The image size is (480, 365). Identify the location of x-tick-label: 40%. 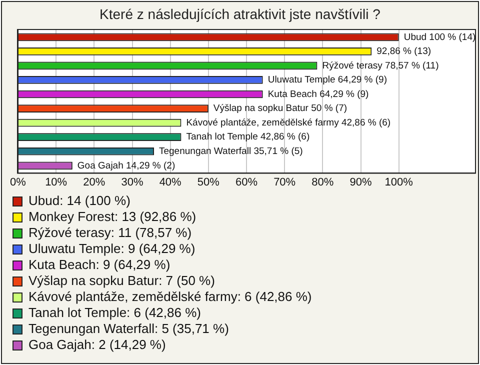
(170, 182).